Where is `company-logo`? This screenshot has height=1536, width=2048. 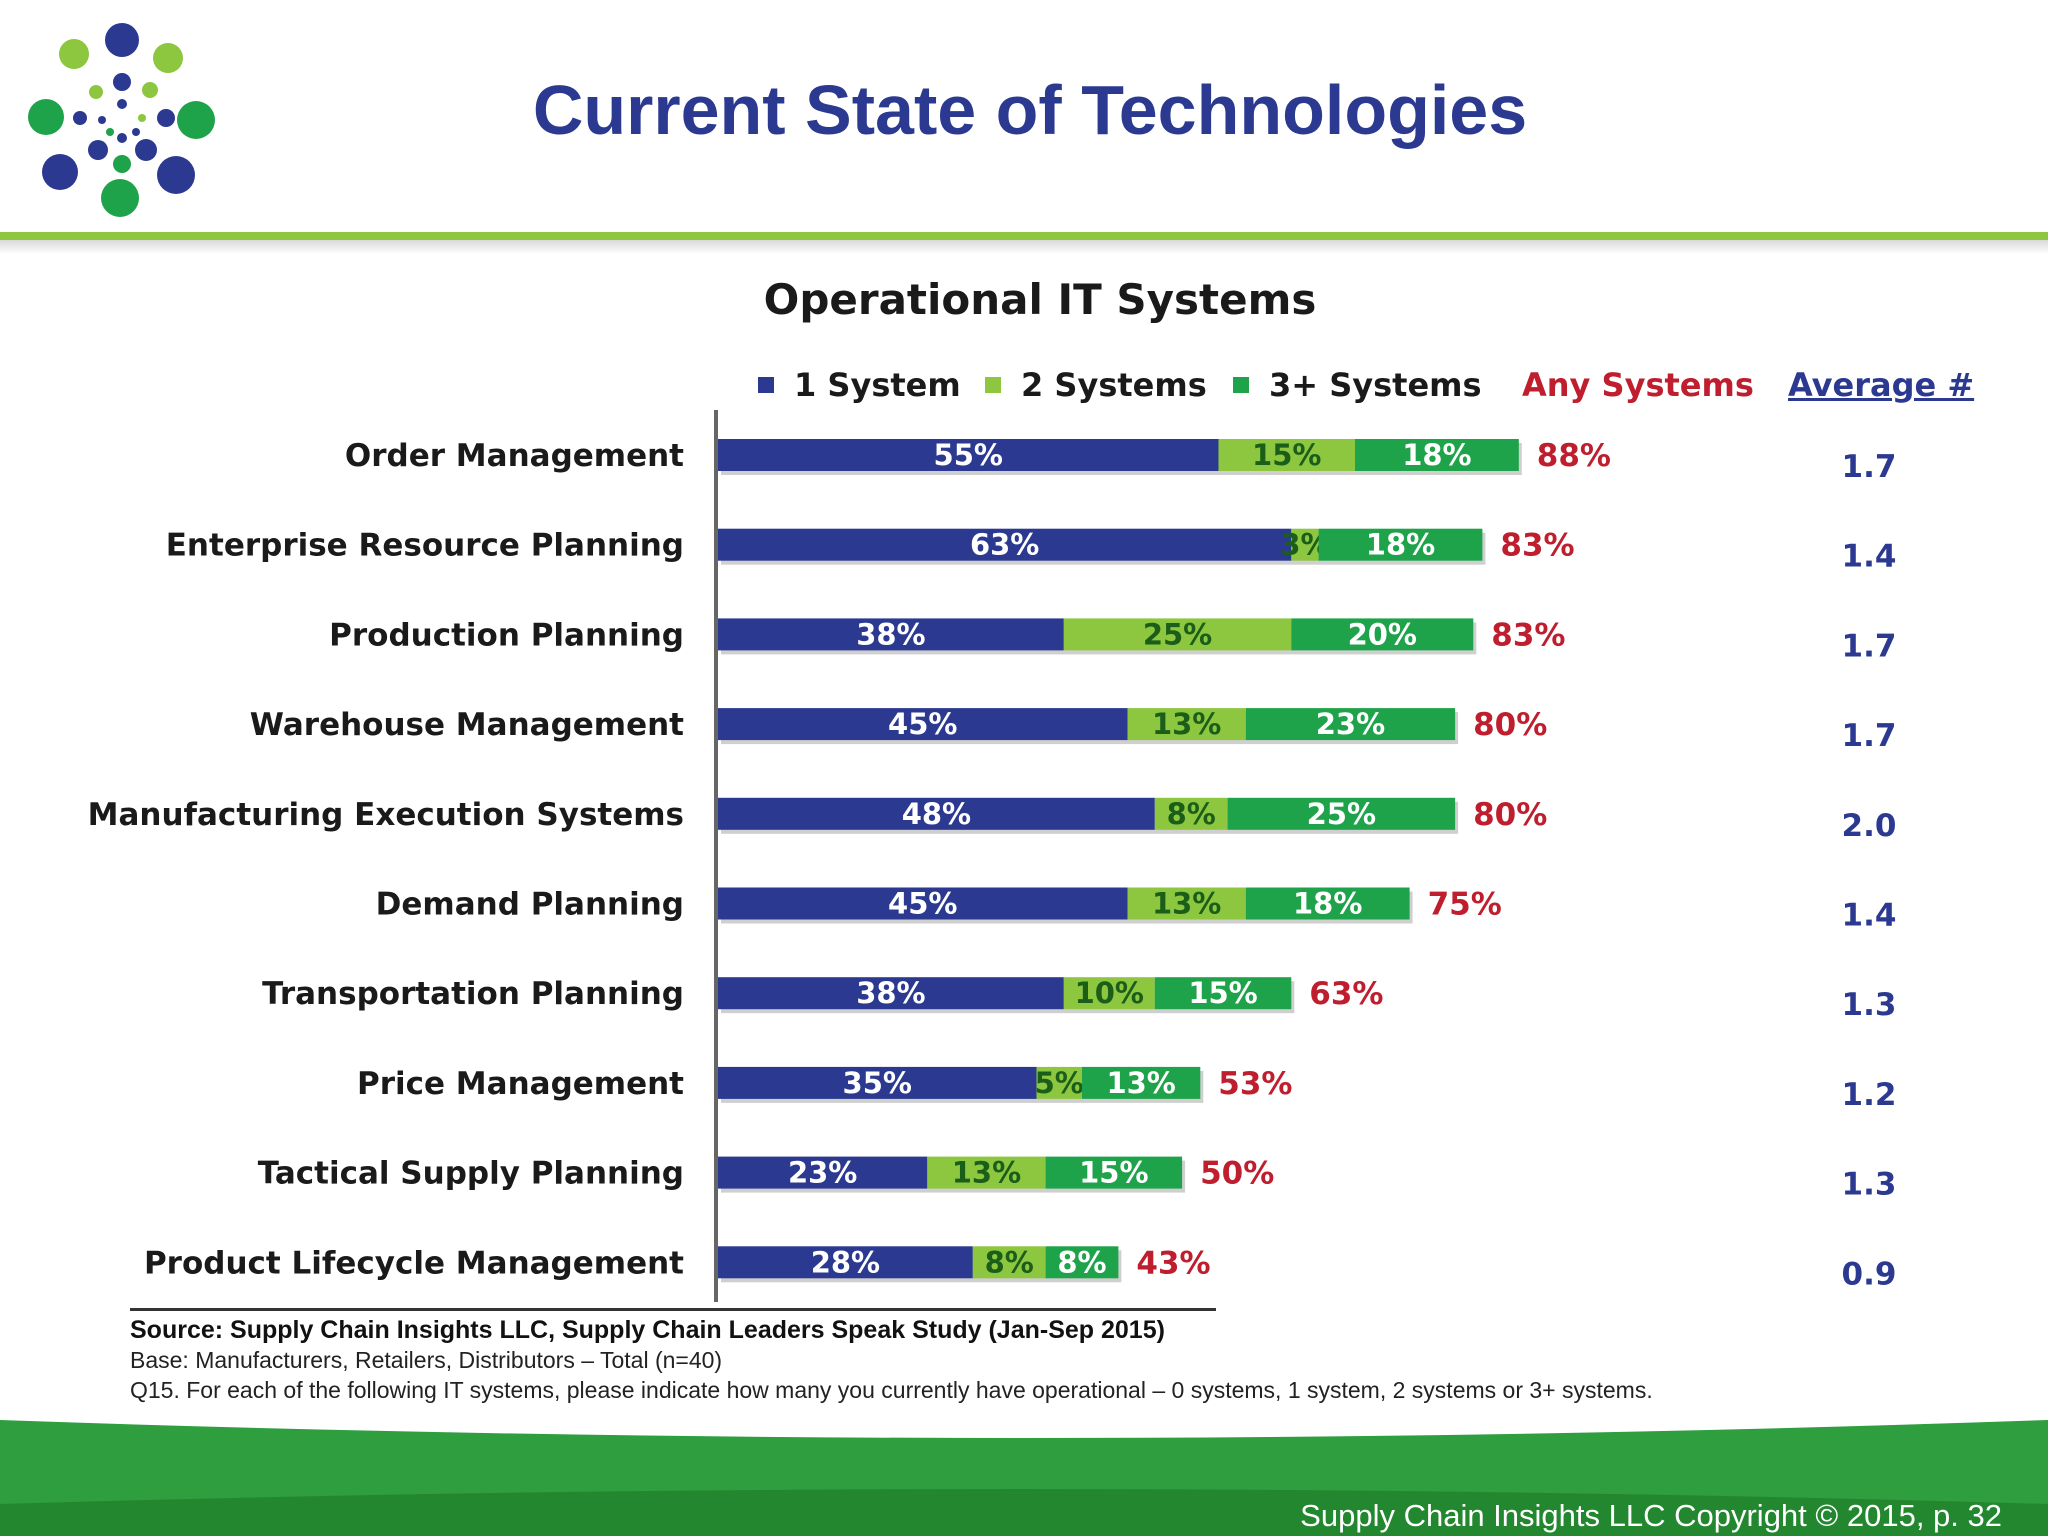
company-logo is located at coordinates (121, 120).